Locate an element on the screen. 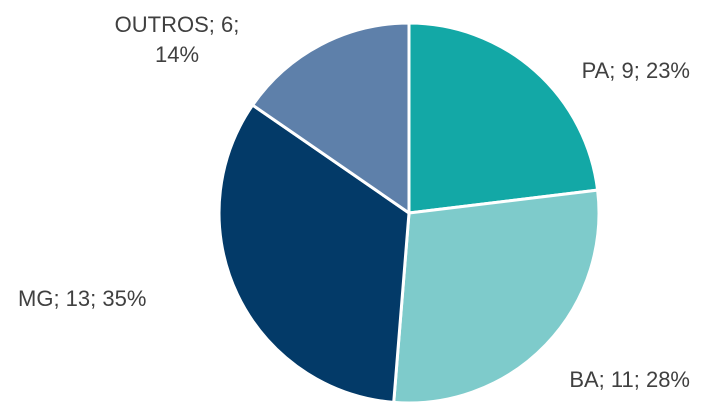 The width and height of the screenshot is (703, 403). data-label-pa: PA; 9; 23% is located at coordinates (636, 70).